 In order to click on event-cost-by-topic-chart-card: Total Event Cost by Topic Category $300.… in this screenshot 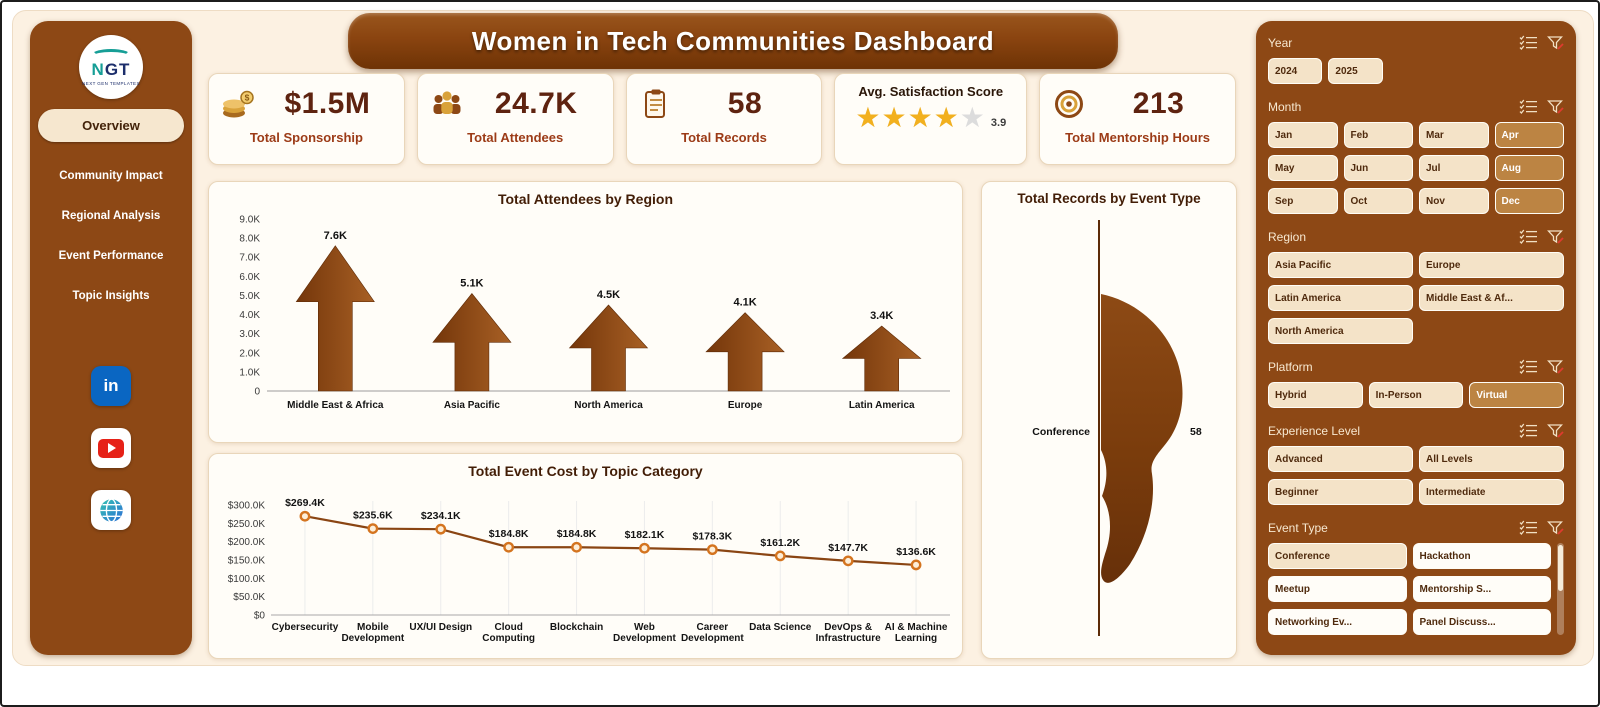, I will do `click(585, 556)`.